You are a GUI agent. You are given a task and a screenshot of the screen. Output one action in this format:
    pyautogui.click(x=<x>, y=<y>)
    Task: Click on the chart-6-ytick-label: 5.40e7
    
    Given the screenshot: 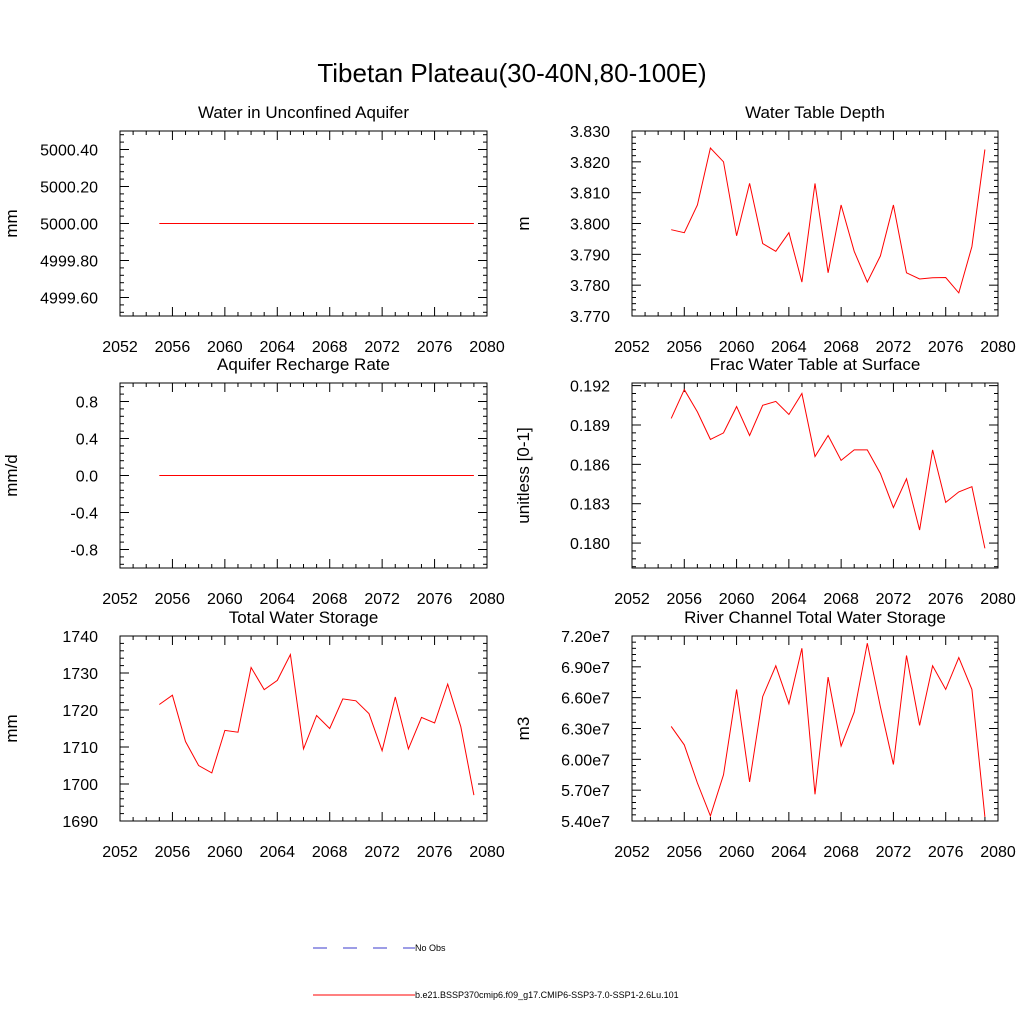 What is the action you would take?
    pyautogui.click(x=585, y=822)
    